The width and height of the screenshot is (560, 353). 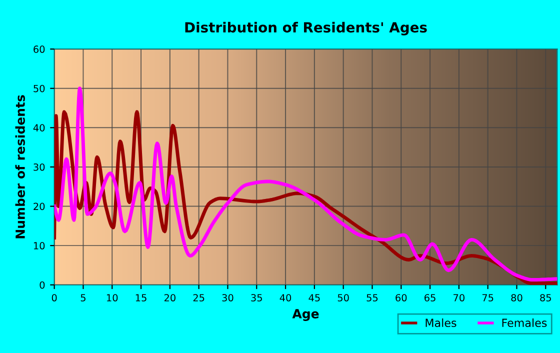 I want to click on legend-label: Females, so click(x=524, y=323).